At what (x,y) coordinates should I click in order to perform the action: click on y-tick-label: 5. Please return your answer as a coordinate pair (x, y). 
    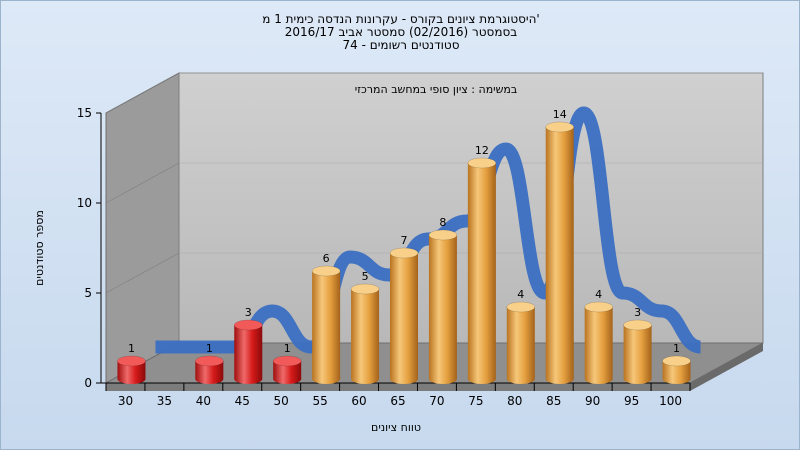
    Looking at the image, I should click on (88, 293).